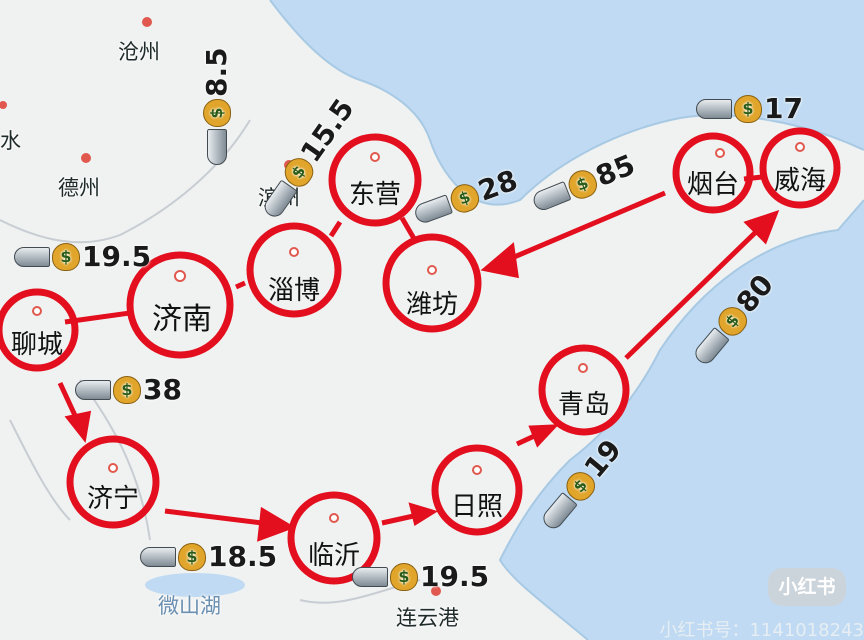 This screenshot has height=640, width=864. Describe the element at coordinates (10, 141) in the screenshot. I see `place-shui: 水` at that location.